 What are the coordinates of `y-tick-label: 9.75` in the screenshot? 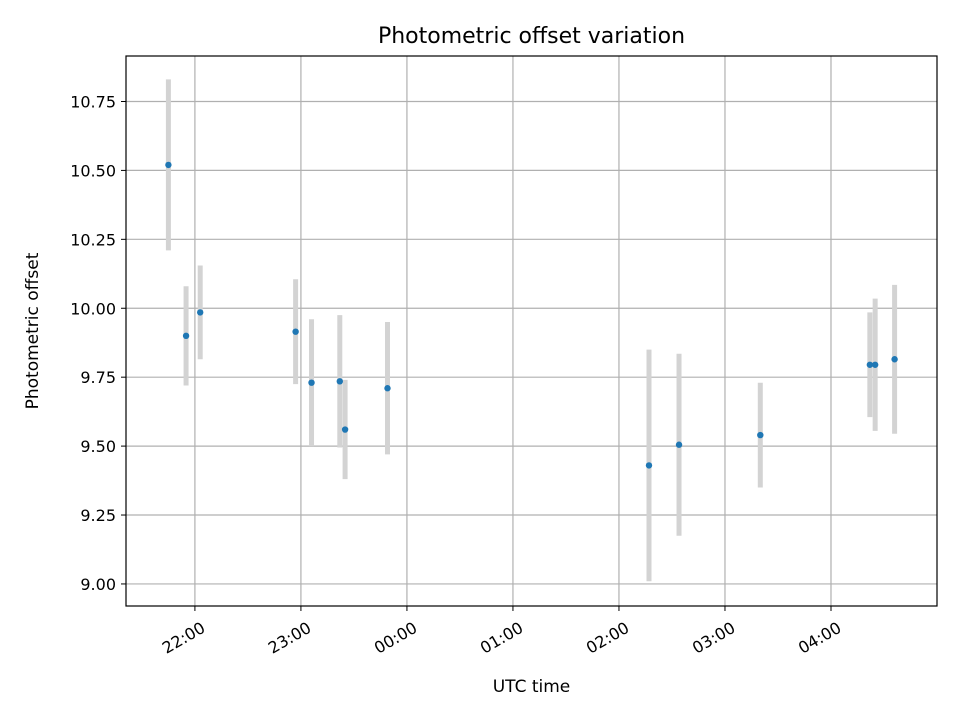 It's located at (98, 377).